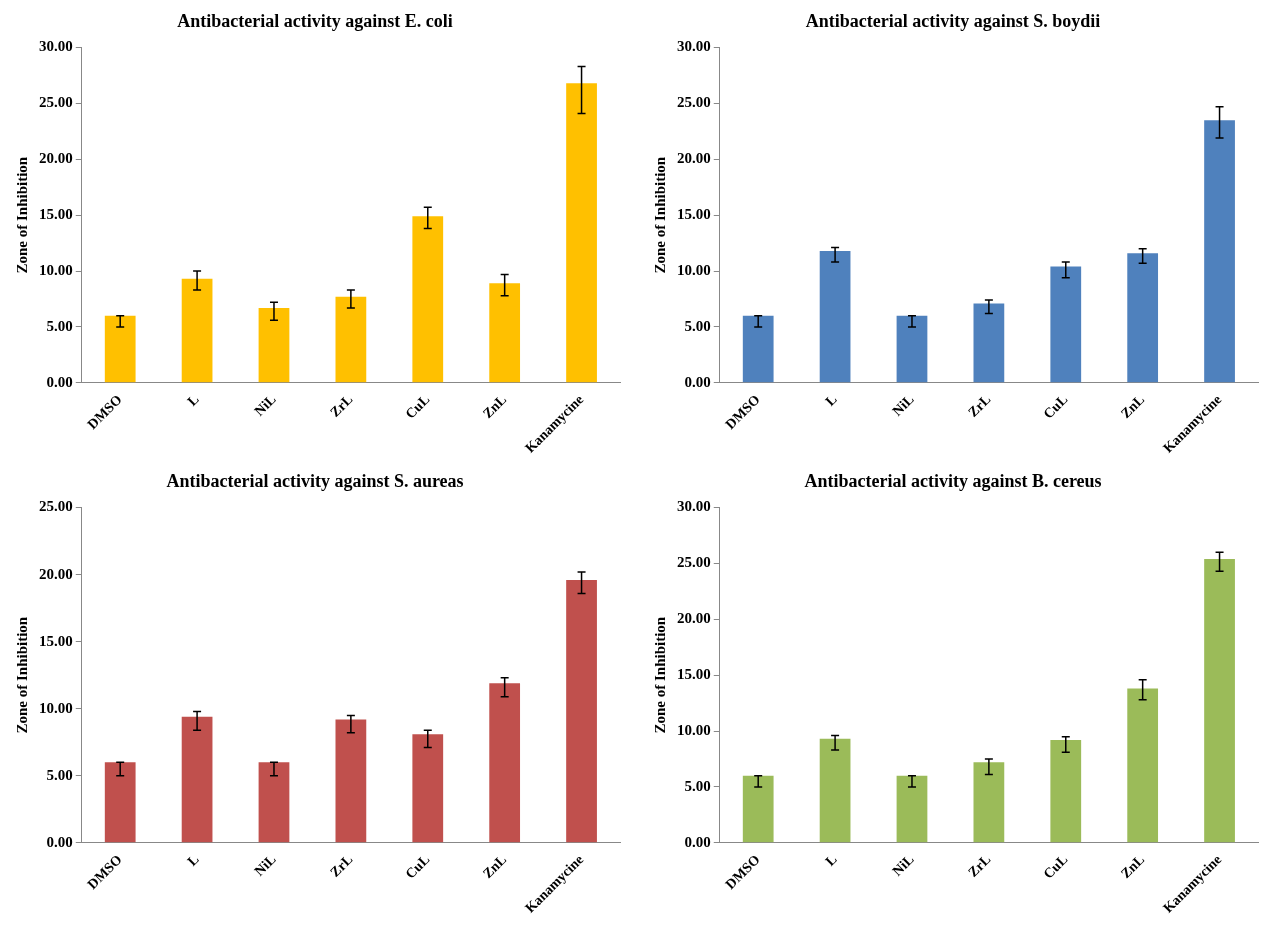 The image size is (1273, 931). What do you see at coordinates (315, 21) in the screenshot?
I see `chart-title: Antibacterial activity against E. coli` at bounding box center [315, 21].